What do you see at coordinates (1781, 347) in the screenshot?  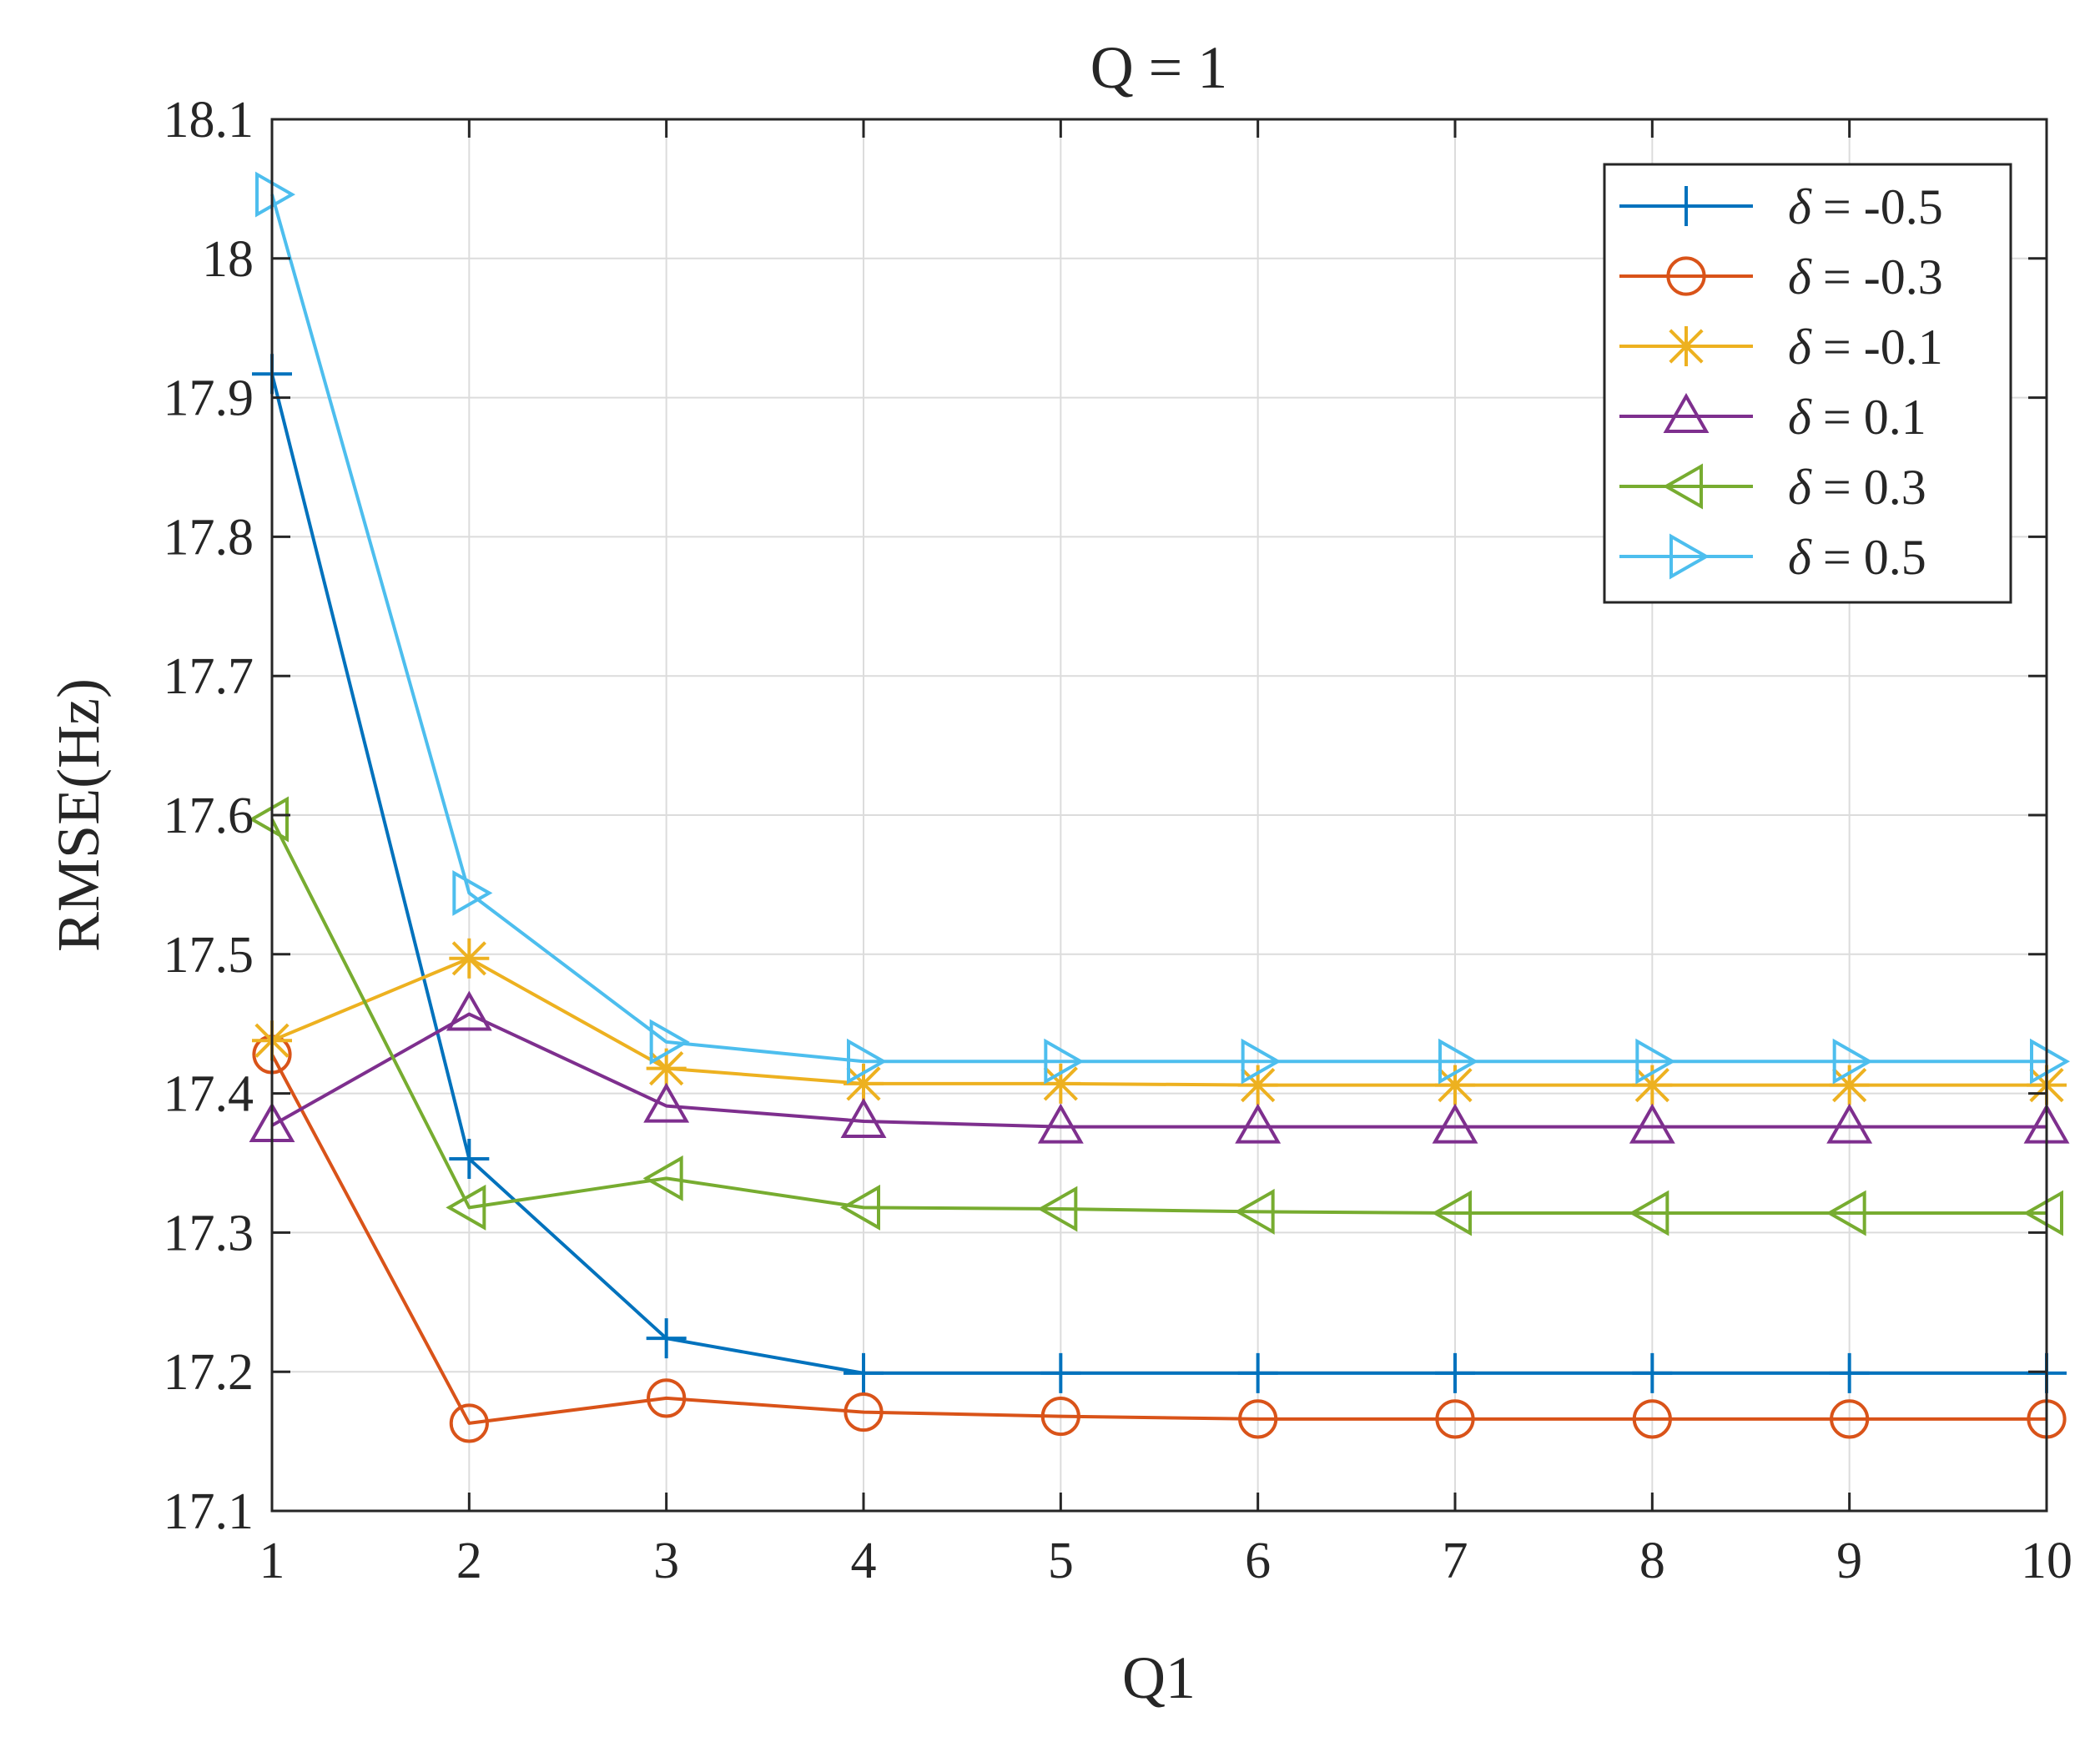 I see `legend-item: δ = -0.1` at bounding box center [1781, 347].